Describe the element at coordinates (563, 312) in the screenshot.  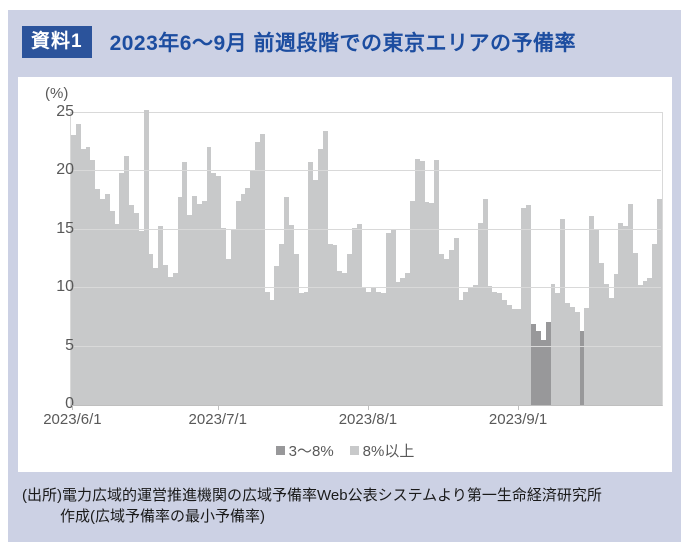
I see `bar-2023/9/10` at that location.